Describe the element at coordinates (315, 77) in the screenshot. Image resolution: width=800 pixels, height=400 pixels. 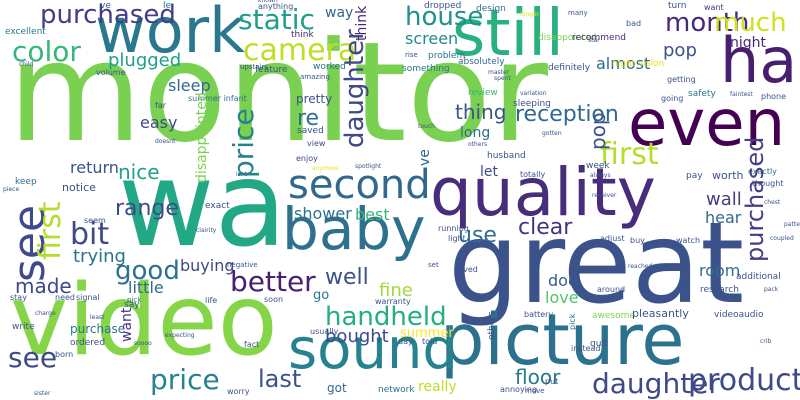
I see `word-gotten: amazing` at that location.